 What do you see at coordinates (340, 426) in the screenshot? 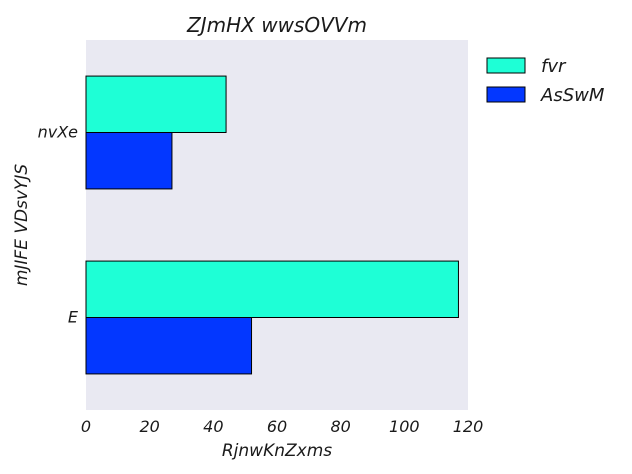
I see `x-tick-label: 80` at bounding box center [340, 426].